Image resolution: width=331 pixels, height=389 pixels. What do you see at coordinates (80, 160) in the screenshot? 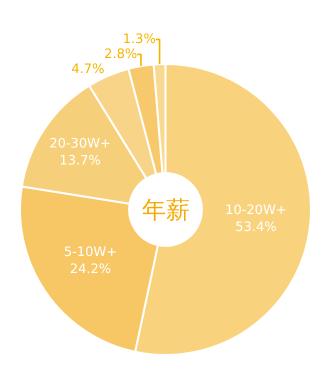
I see `data-label: 13.7%` at bounding box center [80, 160].